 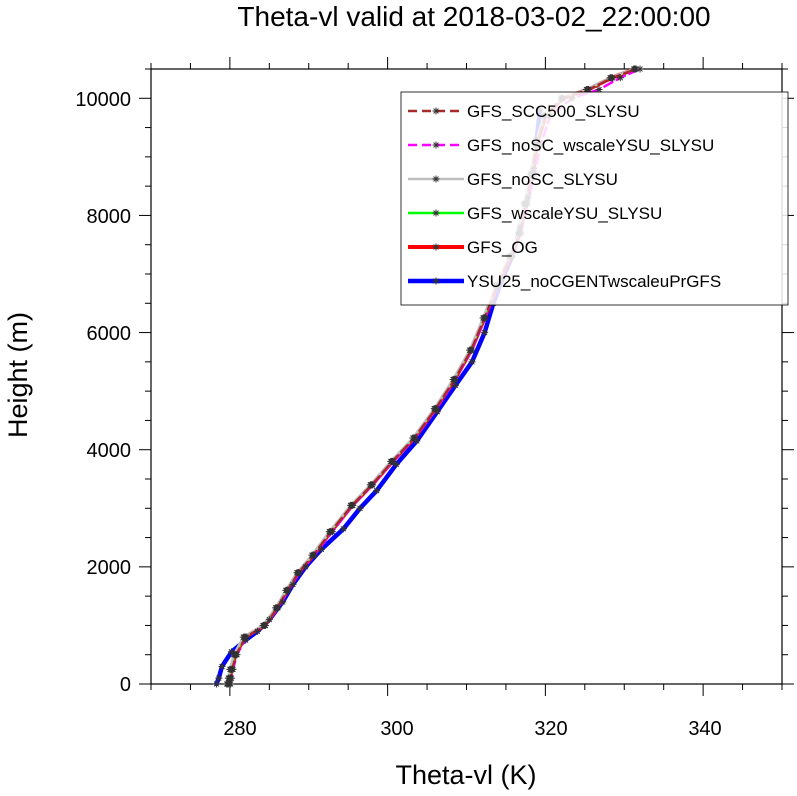 I want to click on y-tick-labels: 0 2000 4000 6000 8000 10000, so click(x=103, y=392).